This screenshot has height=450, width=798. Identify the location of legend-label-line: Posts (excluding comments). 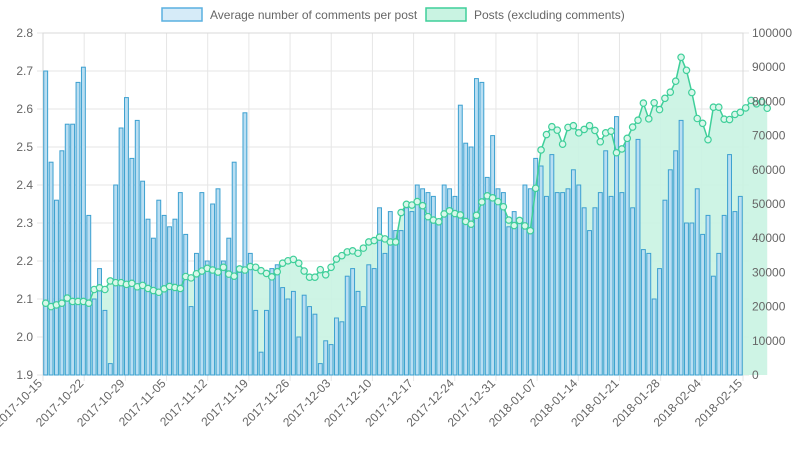
(549, 15).